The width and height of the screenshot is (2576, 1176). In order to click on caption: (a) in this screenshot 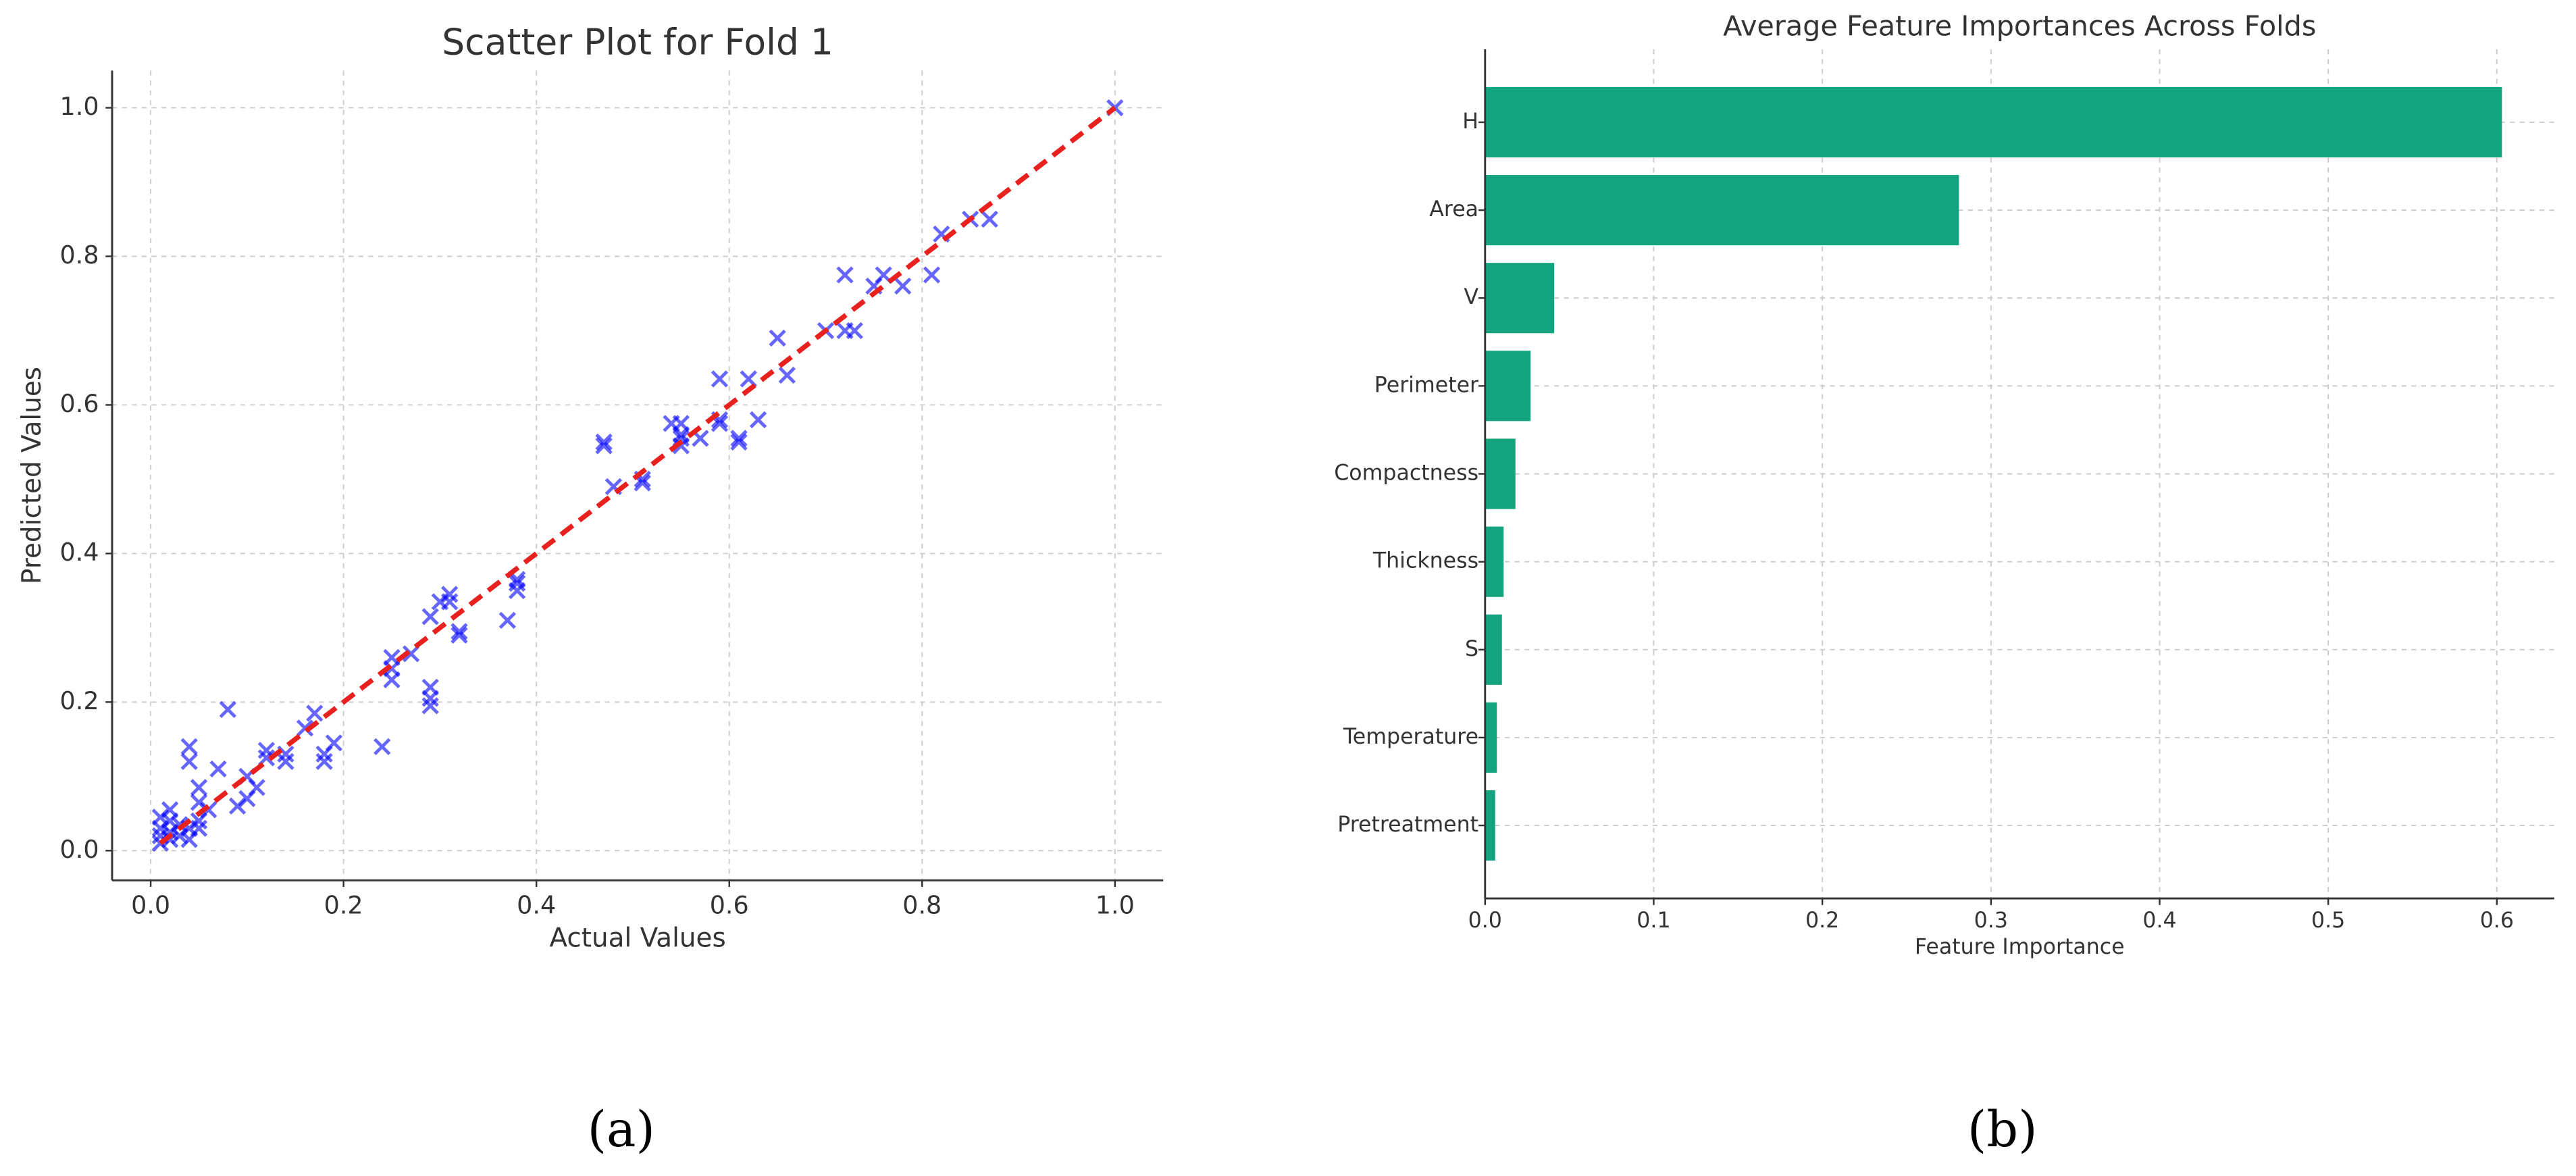, I will do `click(621, 1129)`.